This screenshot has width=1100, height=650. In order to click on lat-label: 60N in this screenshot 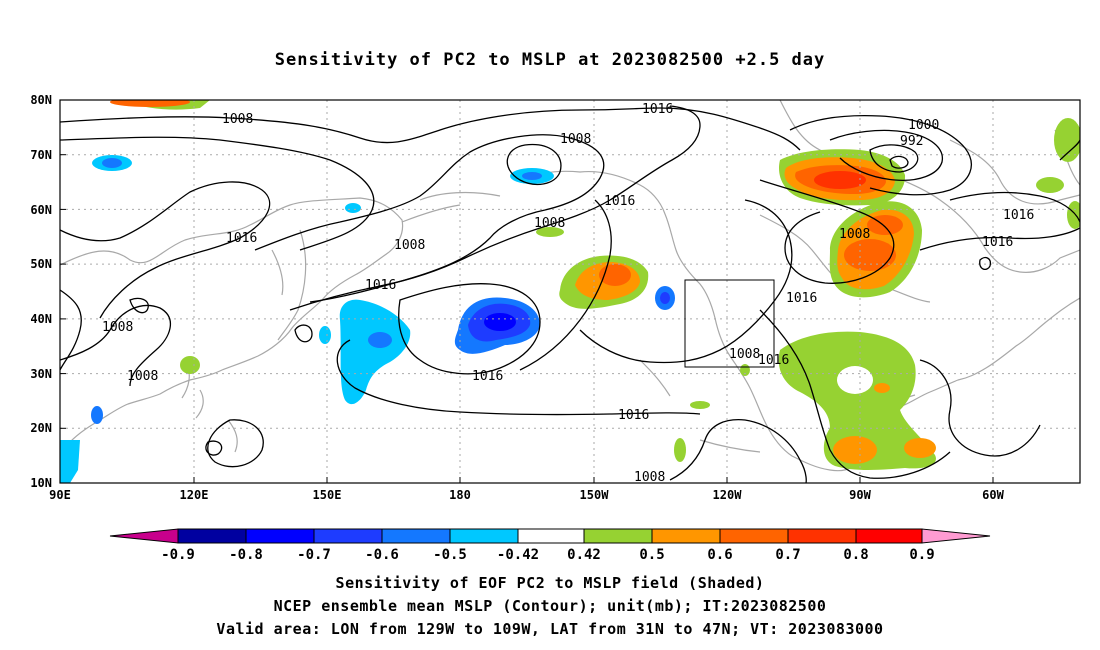, I will do `click(41, 210)`.